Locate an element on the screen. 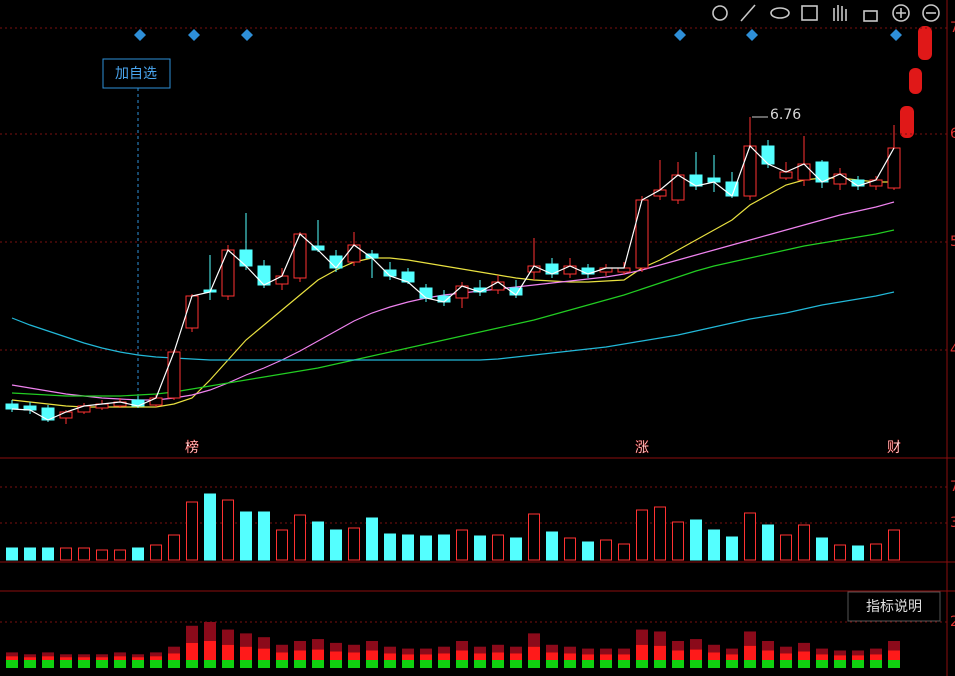  lock-icon is located at coordinates (870, 16).